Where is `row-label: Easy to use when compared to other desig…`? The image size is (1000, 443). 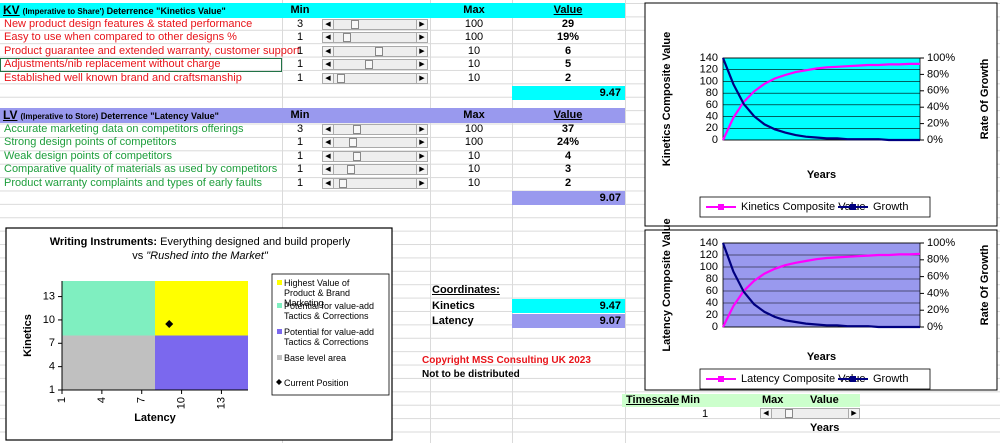
row-label: Easy to use when compared to other desig… is located at coordinates (120, 37).